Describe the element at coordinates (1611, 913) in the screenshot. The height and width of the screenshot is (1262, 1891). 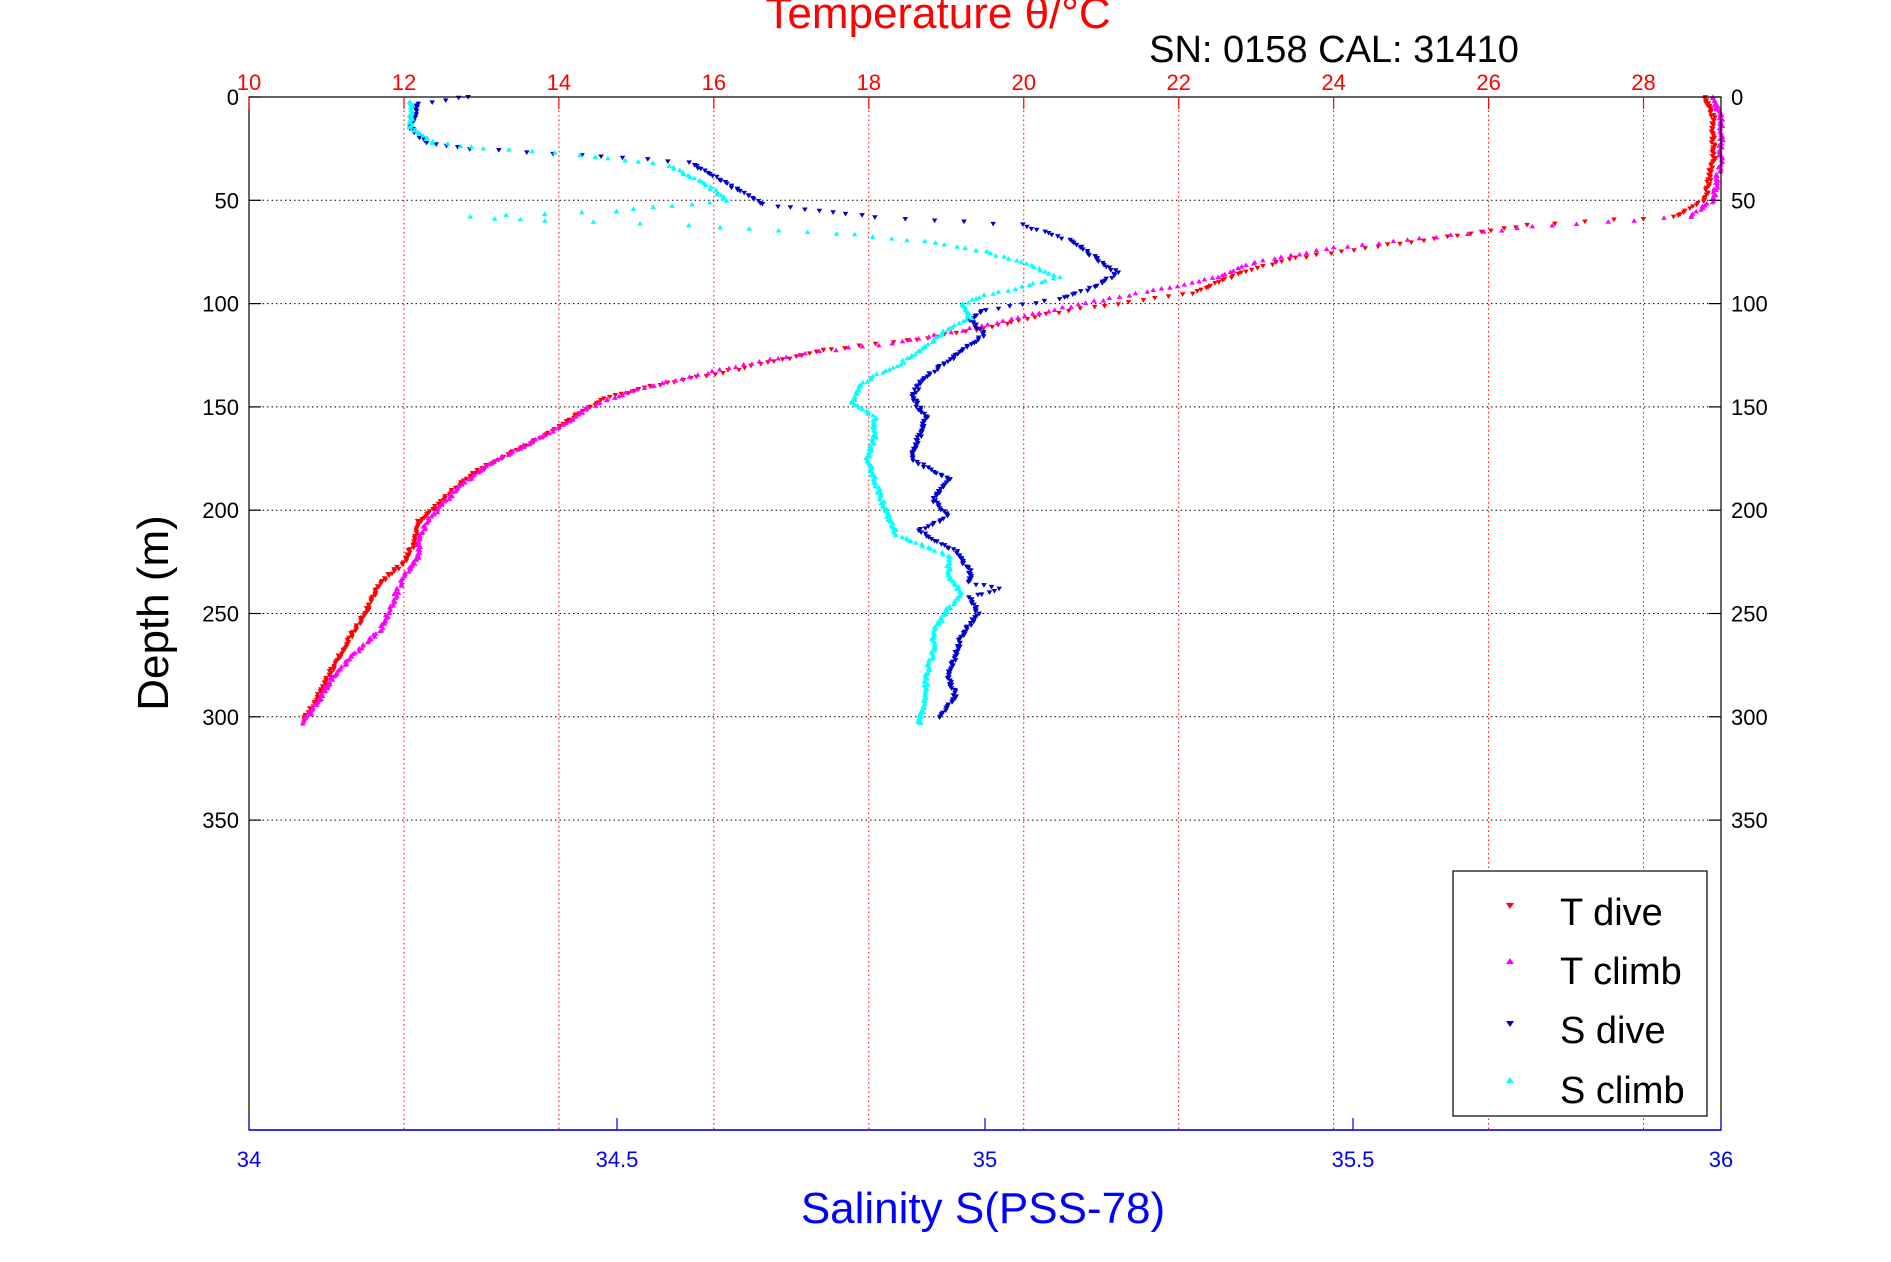
I see `legend-label-t-dive: T dive` at that location.